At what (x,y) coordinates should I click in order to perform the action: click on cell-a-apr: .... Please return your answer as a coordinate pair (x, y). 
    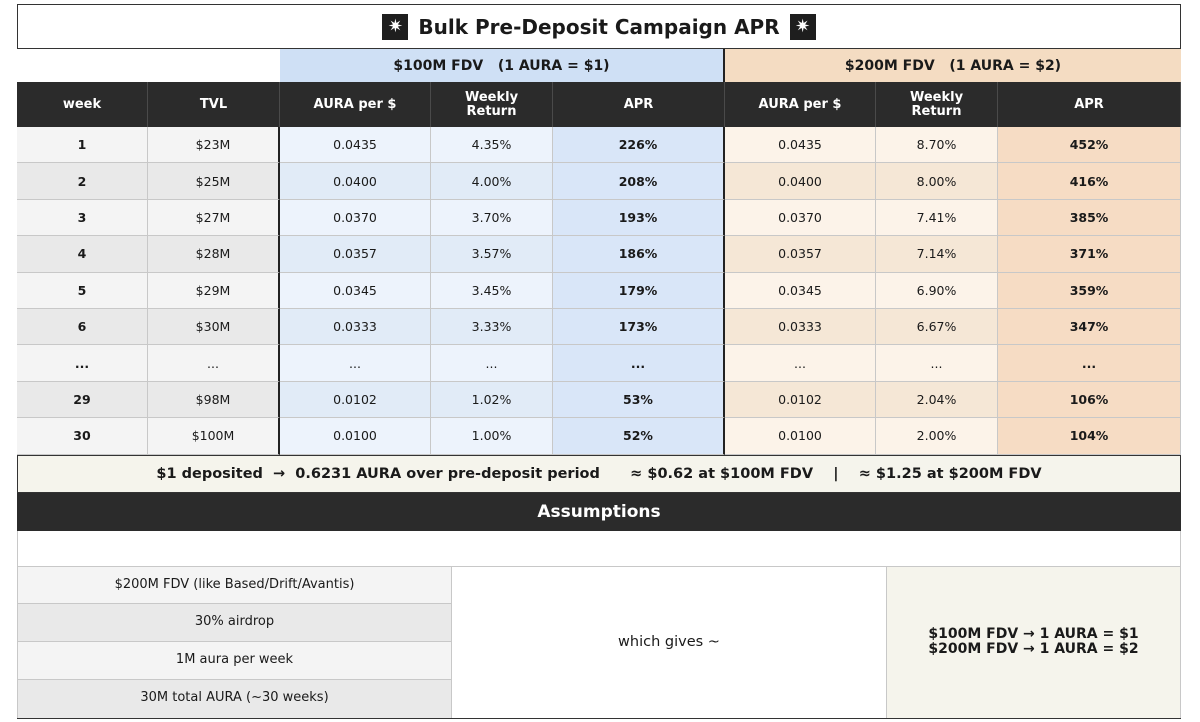
    Looking at the image, I should click on (639, 363).